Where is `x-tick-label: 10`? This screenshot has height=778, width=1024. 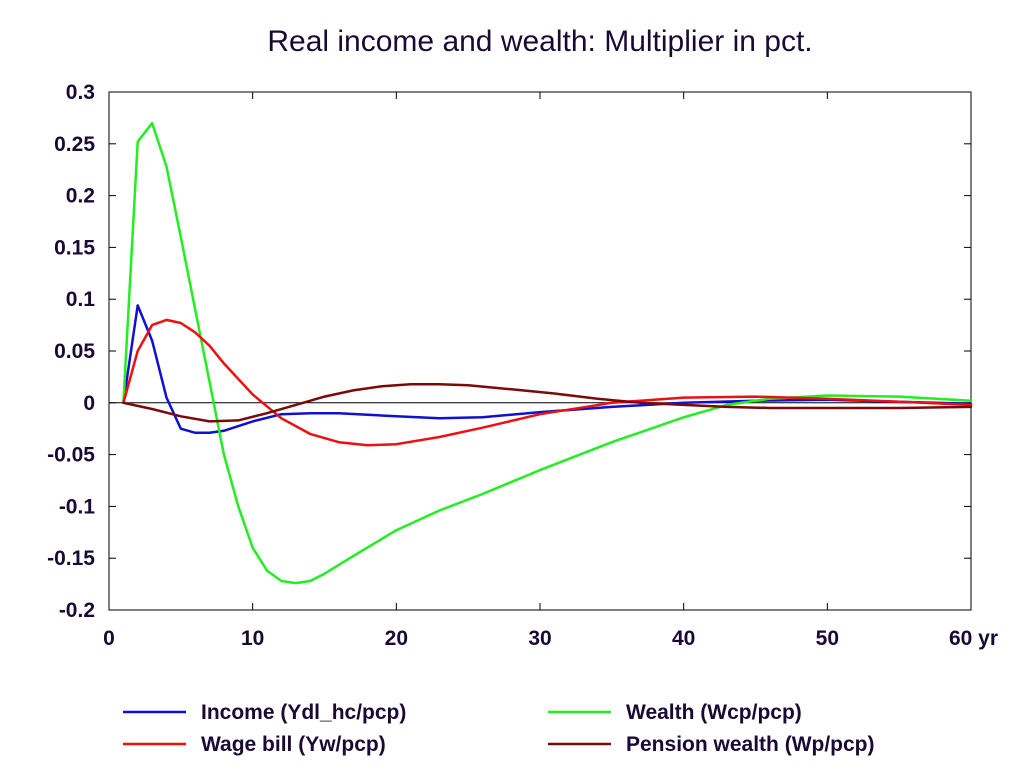
x-tick-label: 10 is located at coordinates (252, 638).